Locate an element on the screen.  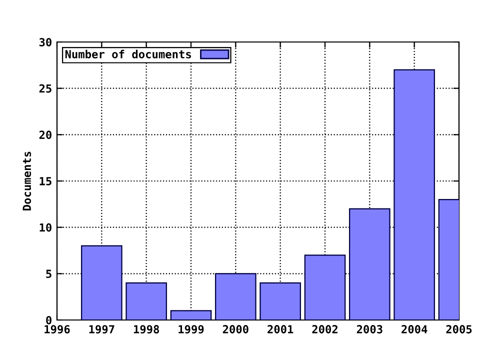
y-tick-label: 10 is located at coordinates (46, 227).